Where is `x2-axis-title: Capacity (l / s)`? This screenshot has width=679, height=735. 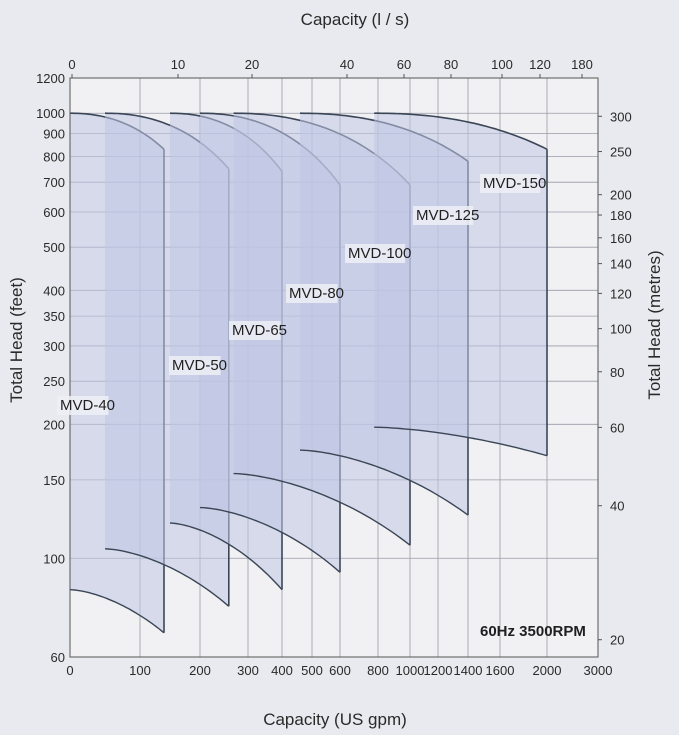 x2-axis-title: Capacity (l / s) is located at coordinates (355, 19).